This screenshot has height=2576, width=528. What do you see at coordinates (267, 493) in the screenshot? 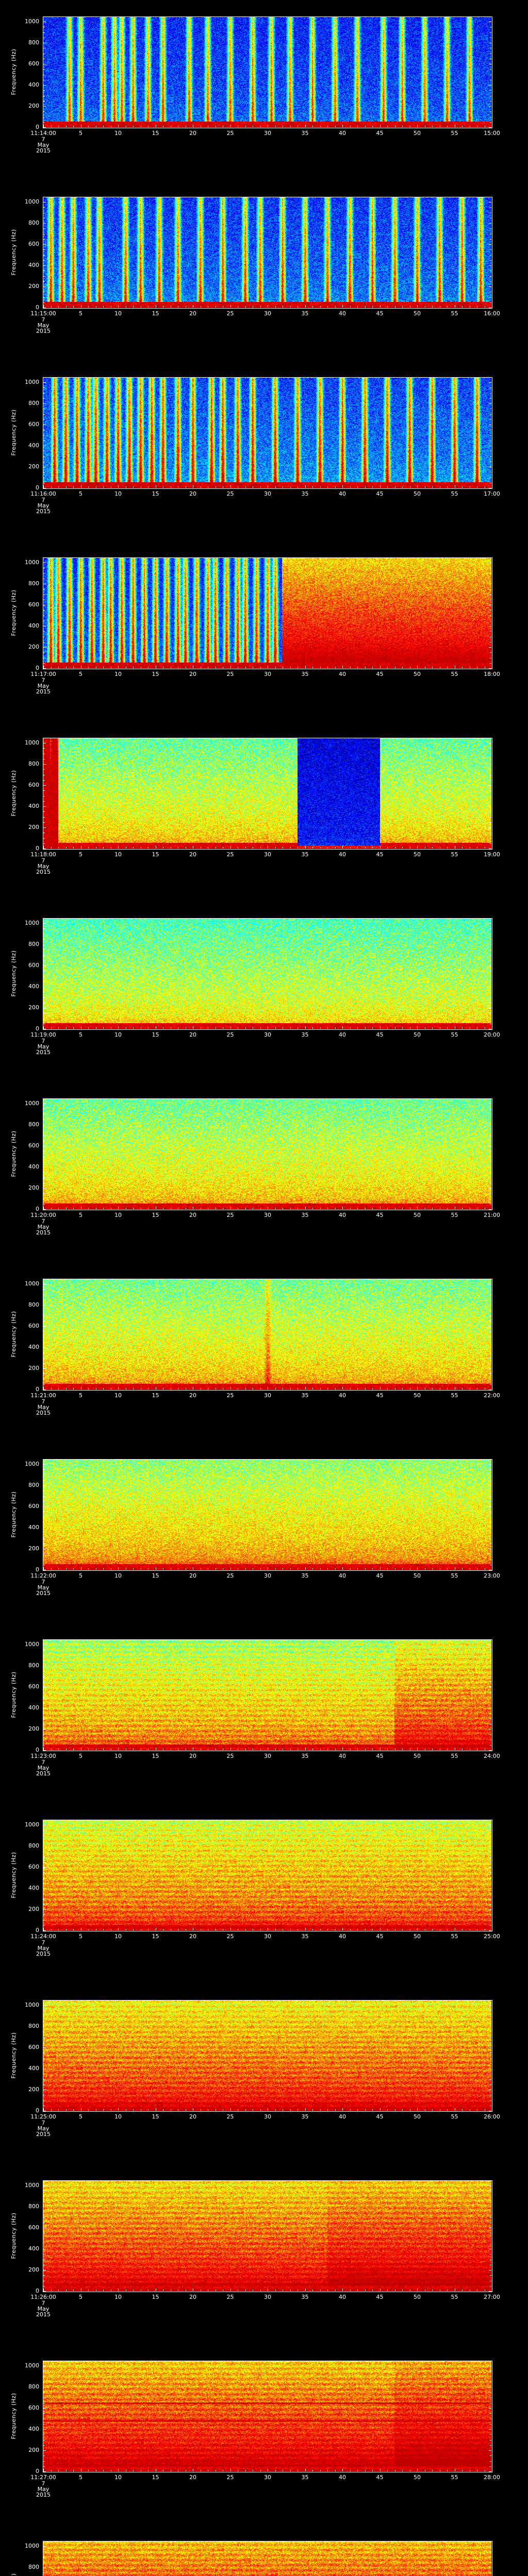
I see `x-axis-tick-label: 30` at bounding box center [267, 493].